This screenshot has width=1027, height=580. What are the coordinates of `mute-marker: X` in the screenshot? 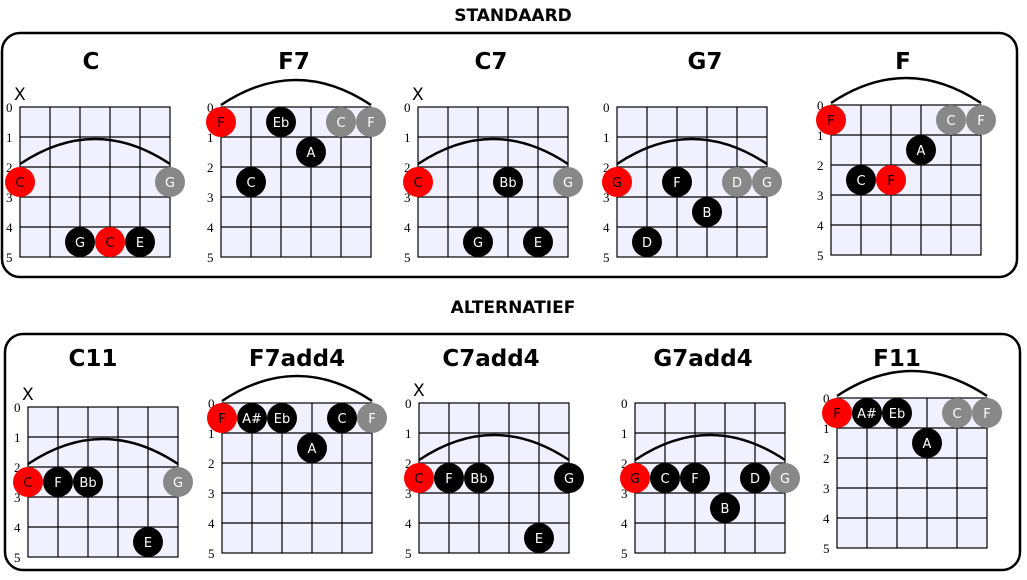 It's located at (418, 95).